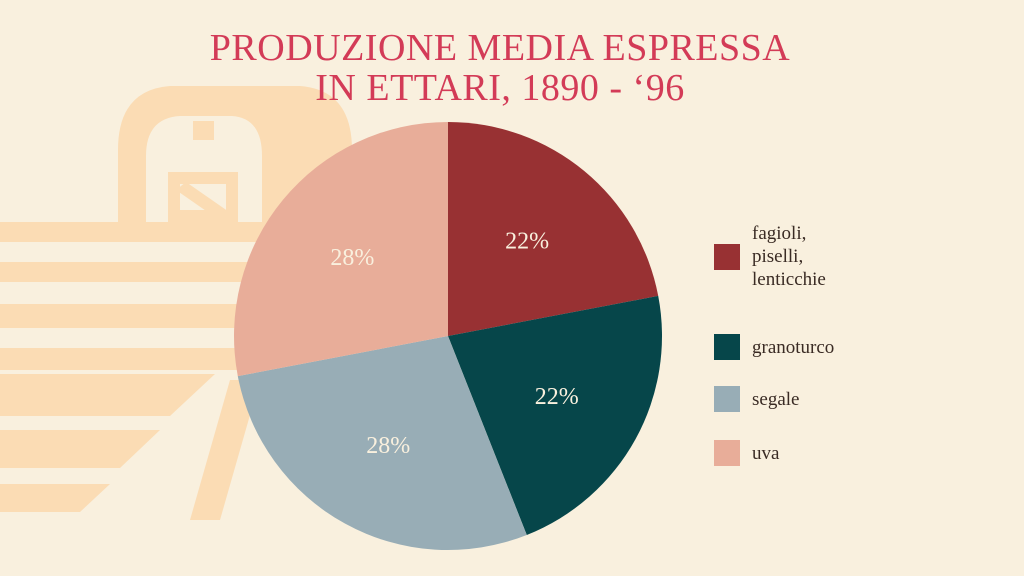 The width and height of the screenshot is (1024, 576). What do you see at coordinates (500, 48) in the screenshot?
I see `chart-title-line-1: PRODUZIONE MEDIA ESPRESSA` at bounding box center [500, 48].